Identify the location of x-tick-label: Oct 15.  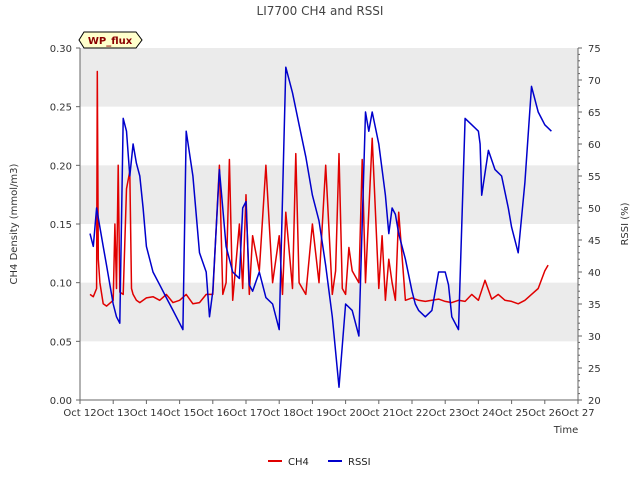
(179, 413).